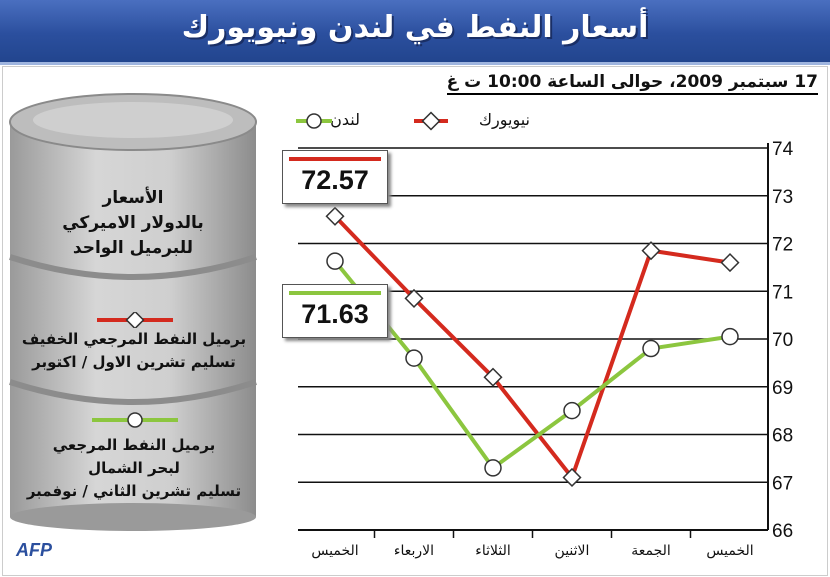 The image size is (830, 577). I want to click on y-tick-label: 68, so click(782, 436).